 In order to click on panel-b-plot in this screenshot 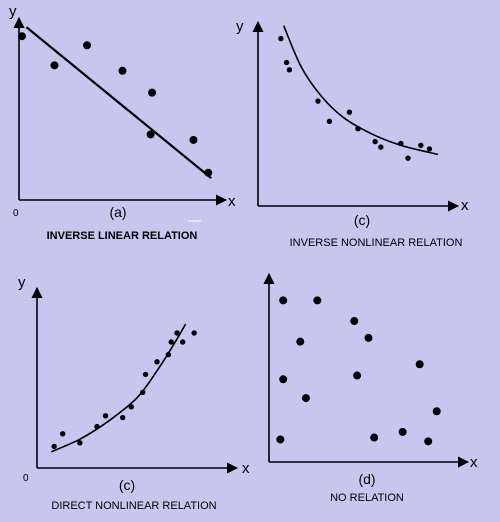, I will do `click(358, 93)`.